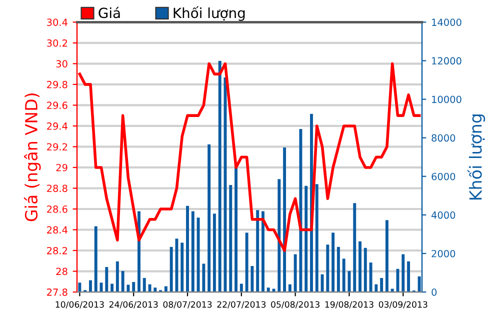  Describe the element at coordinates (295, 304) in the screenshot. I see `x-tick-label: 05/08/2013` at that location.